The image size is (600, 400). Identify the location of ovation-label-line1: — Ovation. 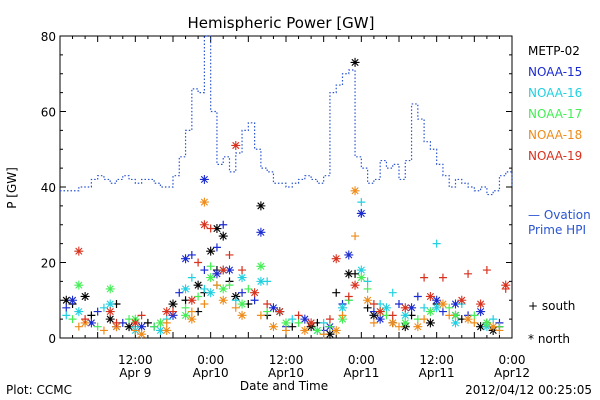
(559, 215).